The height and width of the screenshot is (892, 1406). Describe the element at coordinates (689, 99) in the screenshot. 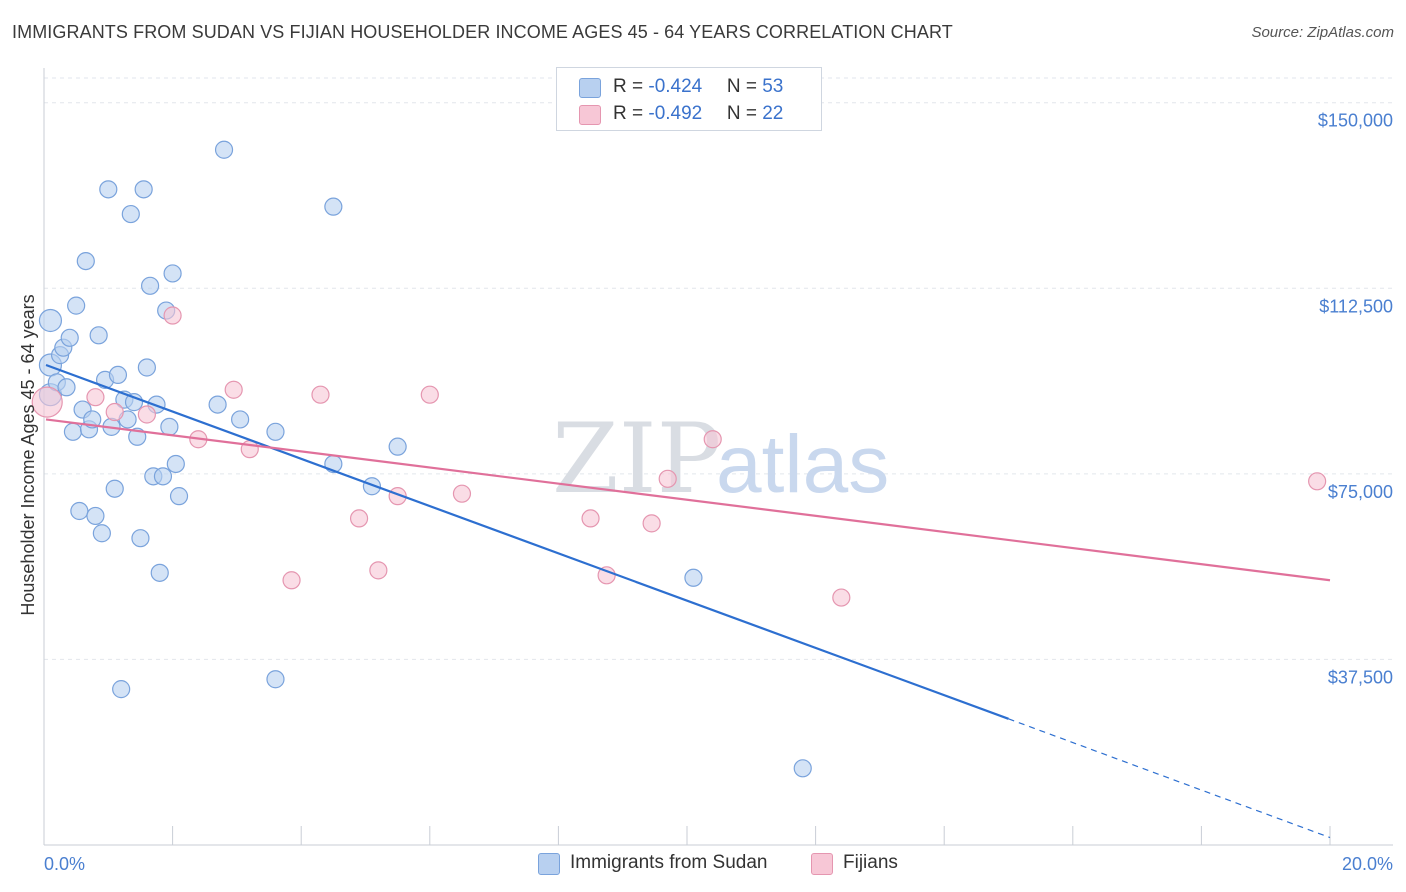

I see `correlation-legend: R = -0.424 N = 53 R = -0.492 N = 22` at that location.